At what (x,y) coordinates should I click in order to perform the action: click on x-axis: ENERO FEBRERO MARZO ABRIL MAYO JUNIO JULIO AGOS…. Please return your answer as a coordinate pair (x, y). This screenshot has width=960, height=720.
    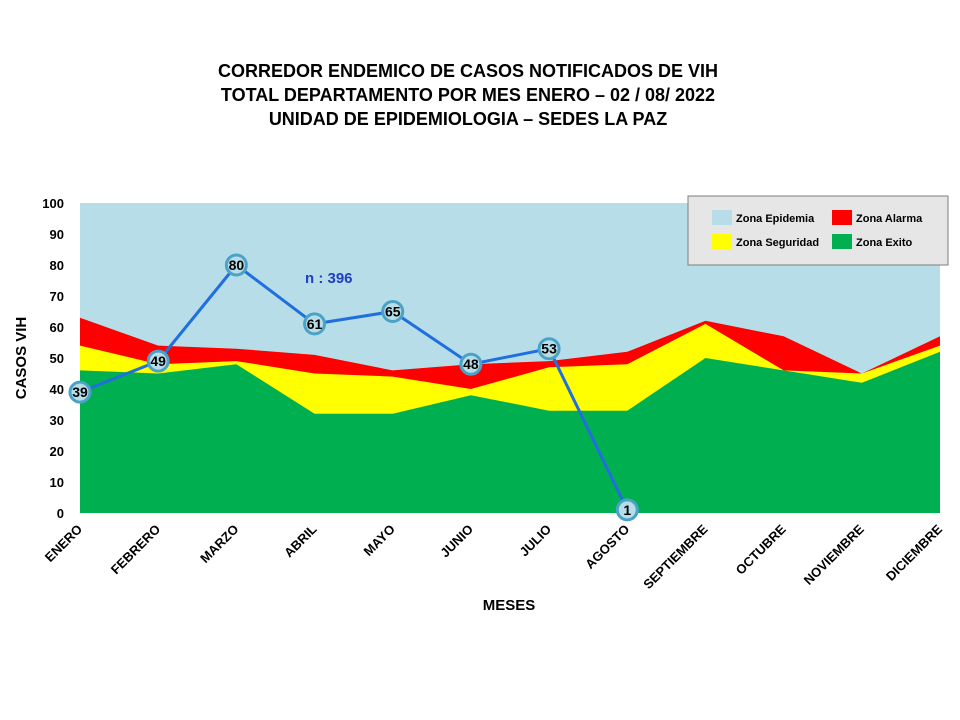
    Looking at the image, I should click on (494, 556).